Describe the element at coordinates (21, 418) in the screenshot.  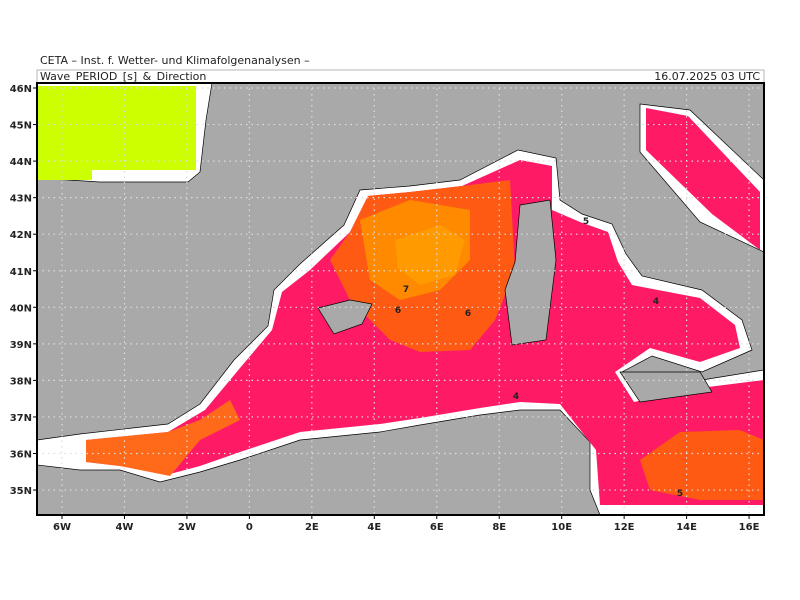
I see `lat-label: 37N` at that location.